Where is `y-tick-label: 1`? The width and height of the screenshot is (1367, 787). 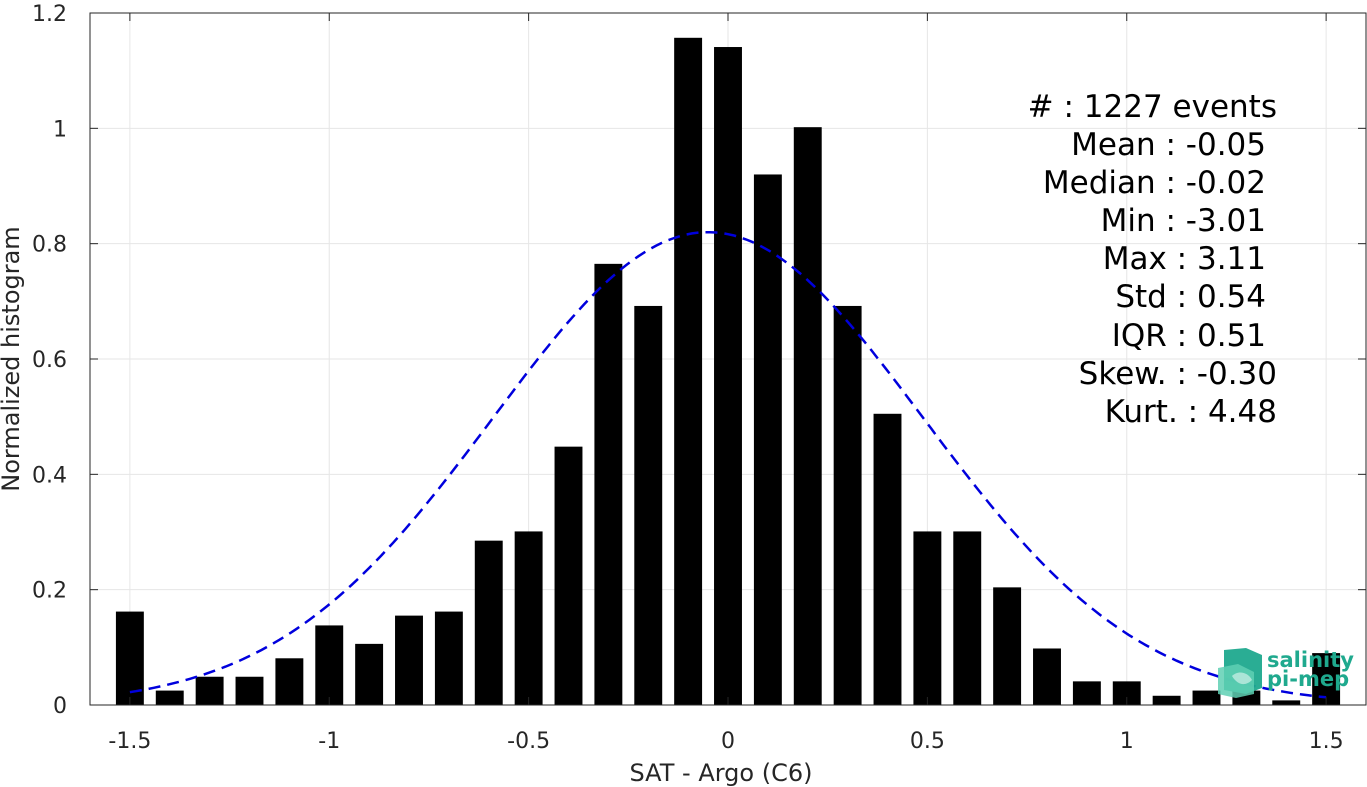
y-tick-label: 1 is located at coordinates (60, 129).